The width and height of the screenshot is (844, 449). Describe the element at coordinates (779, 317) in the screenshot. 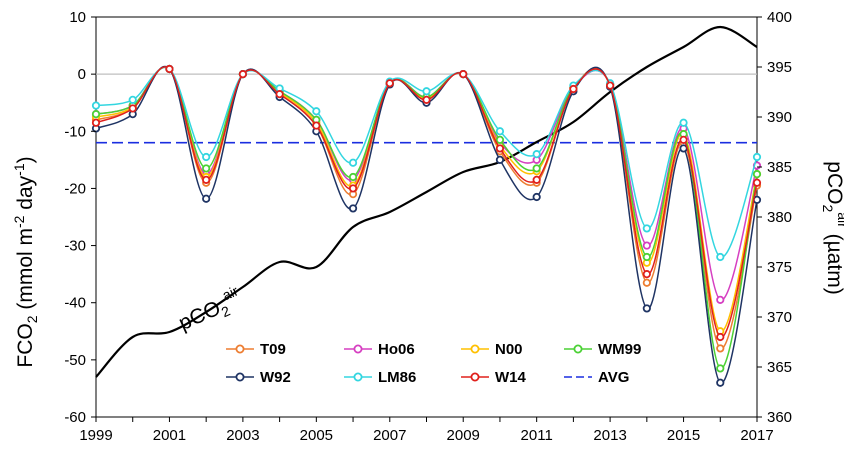

I see `y-right-tick-label: 370` at that location.